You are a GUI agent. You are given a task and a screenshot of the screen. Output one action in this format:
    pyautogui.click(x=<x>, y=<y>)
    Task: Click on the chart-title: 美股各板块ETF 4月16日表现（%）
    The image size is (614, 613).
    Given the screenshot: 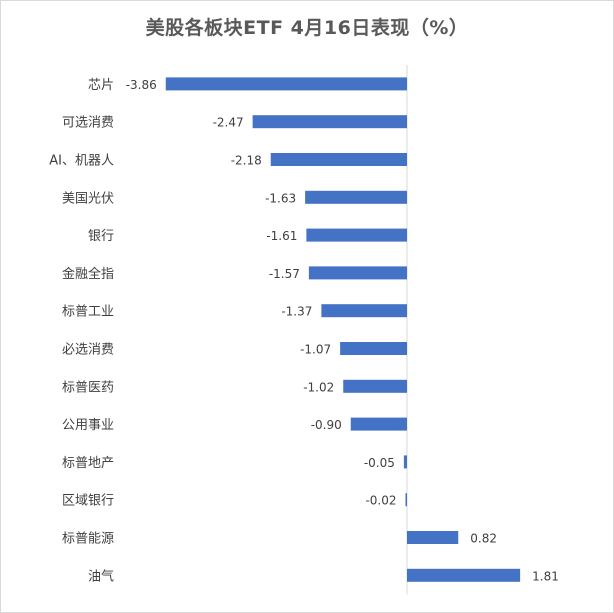 What is the action you would take?
    pyautogui.click(x=307, y=28)
    